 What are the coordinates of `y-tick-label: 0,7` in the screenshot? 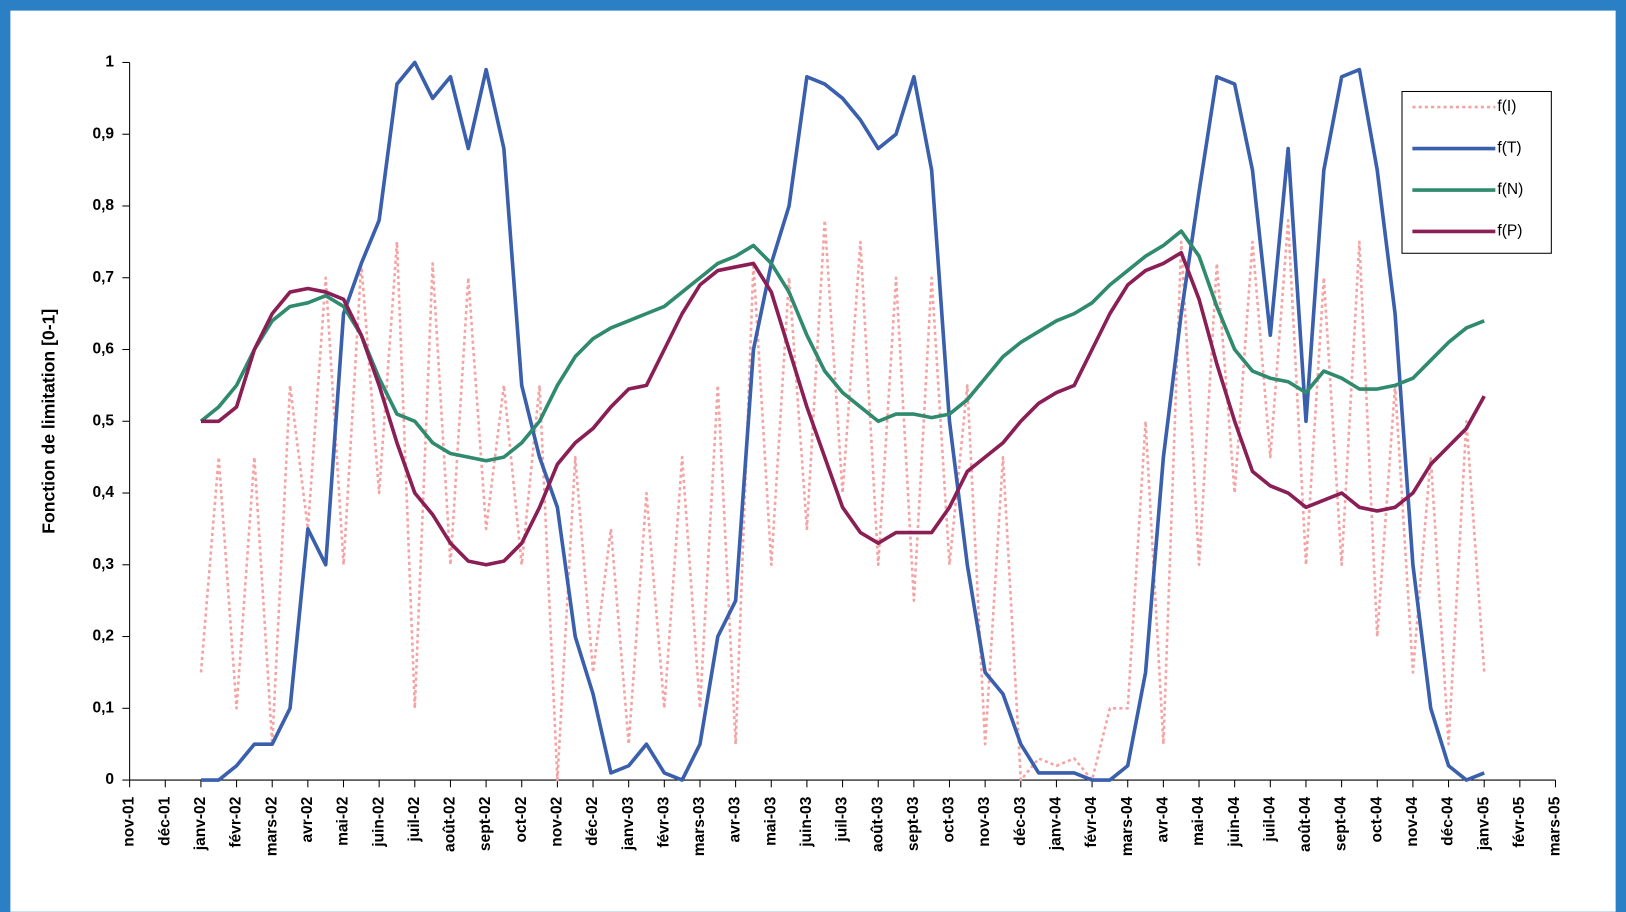 It's located at (103, 277).